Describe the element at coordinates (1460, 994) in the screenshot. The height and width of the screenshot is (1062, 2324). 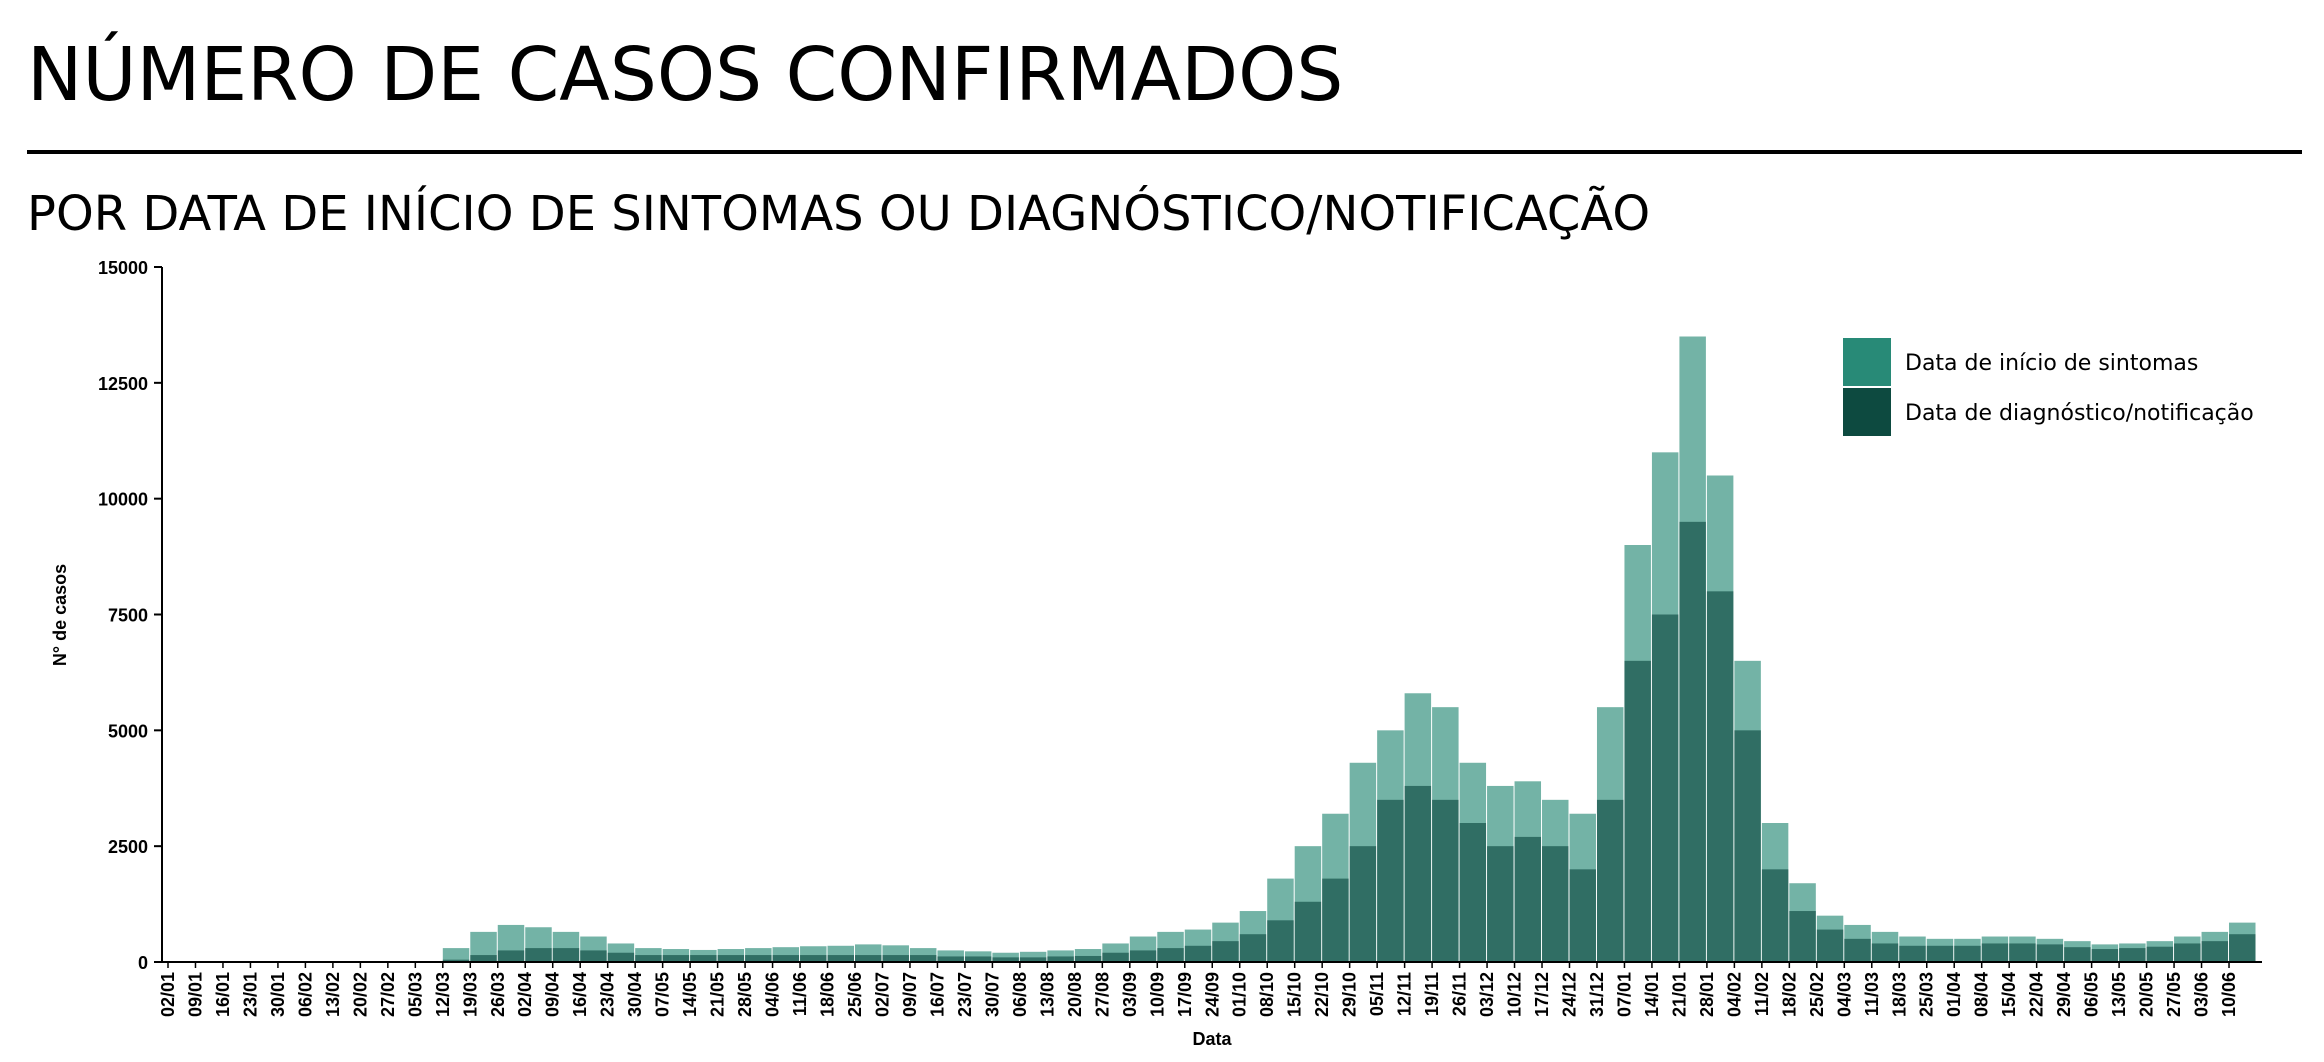
I see `x-tick-label: 26/11` at that location.